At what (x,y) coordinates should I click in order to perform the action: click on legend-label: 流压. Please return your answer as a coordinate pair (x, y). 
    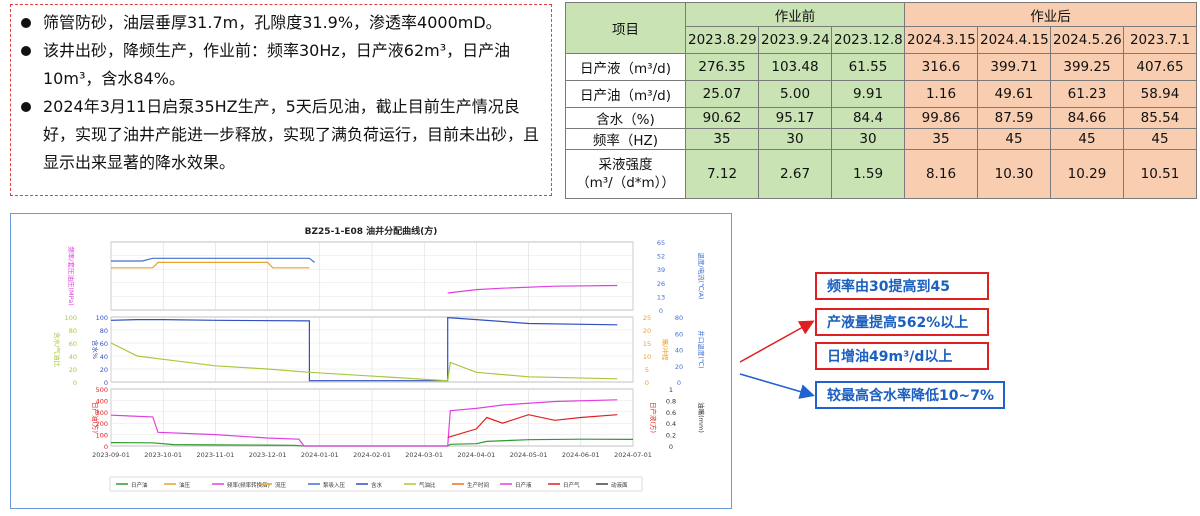
    Looking at the image, I should click on (281, 485).